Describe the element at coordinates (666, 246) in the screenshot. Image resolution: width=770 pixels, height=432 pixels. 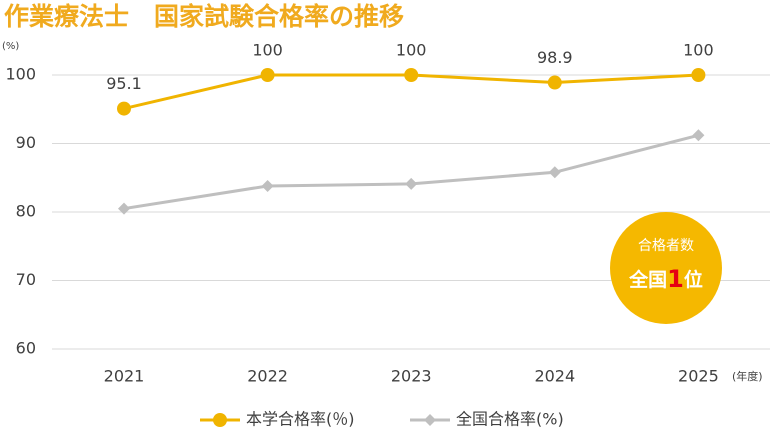
I see `badge-caption: 合格者数` at that location.